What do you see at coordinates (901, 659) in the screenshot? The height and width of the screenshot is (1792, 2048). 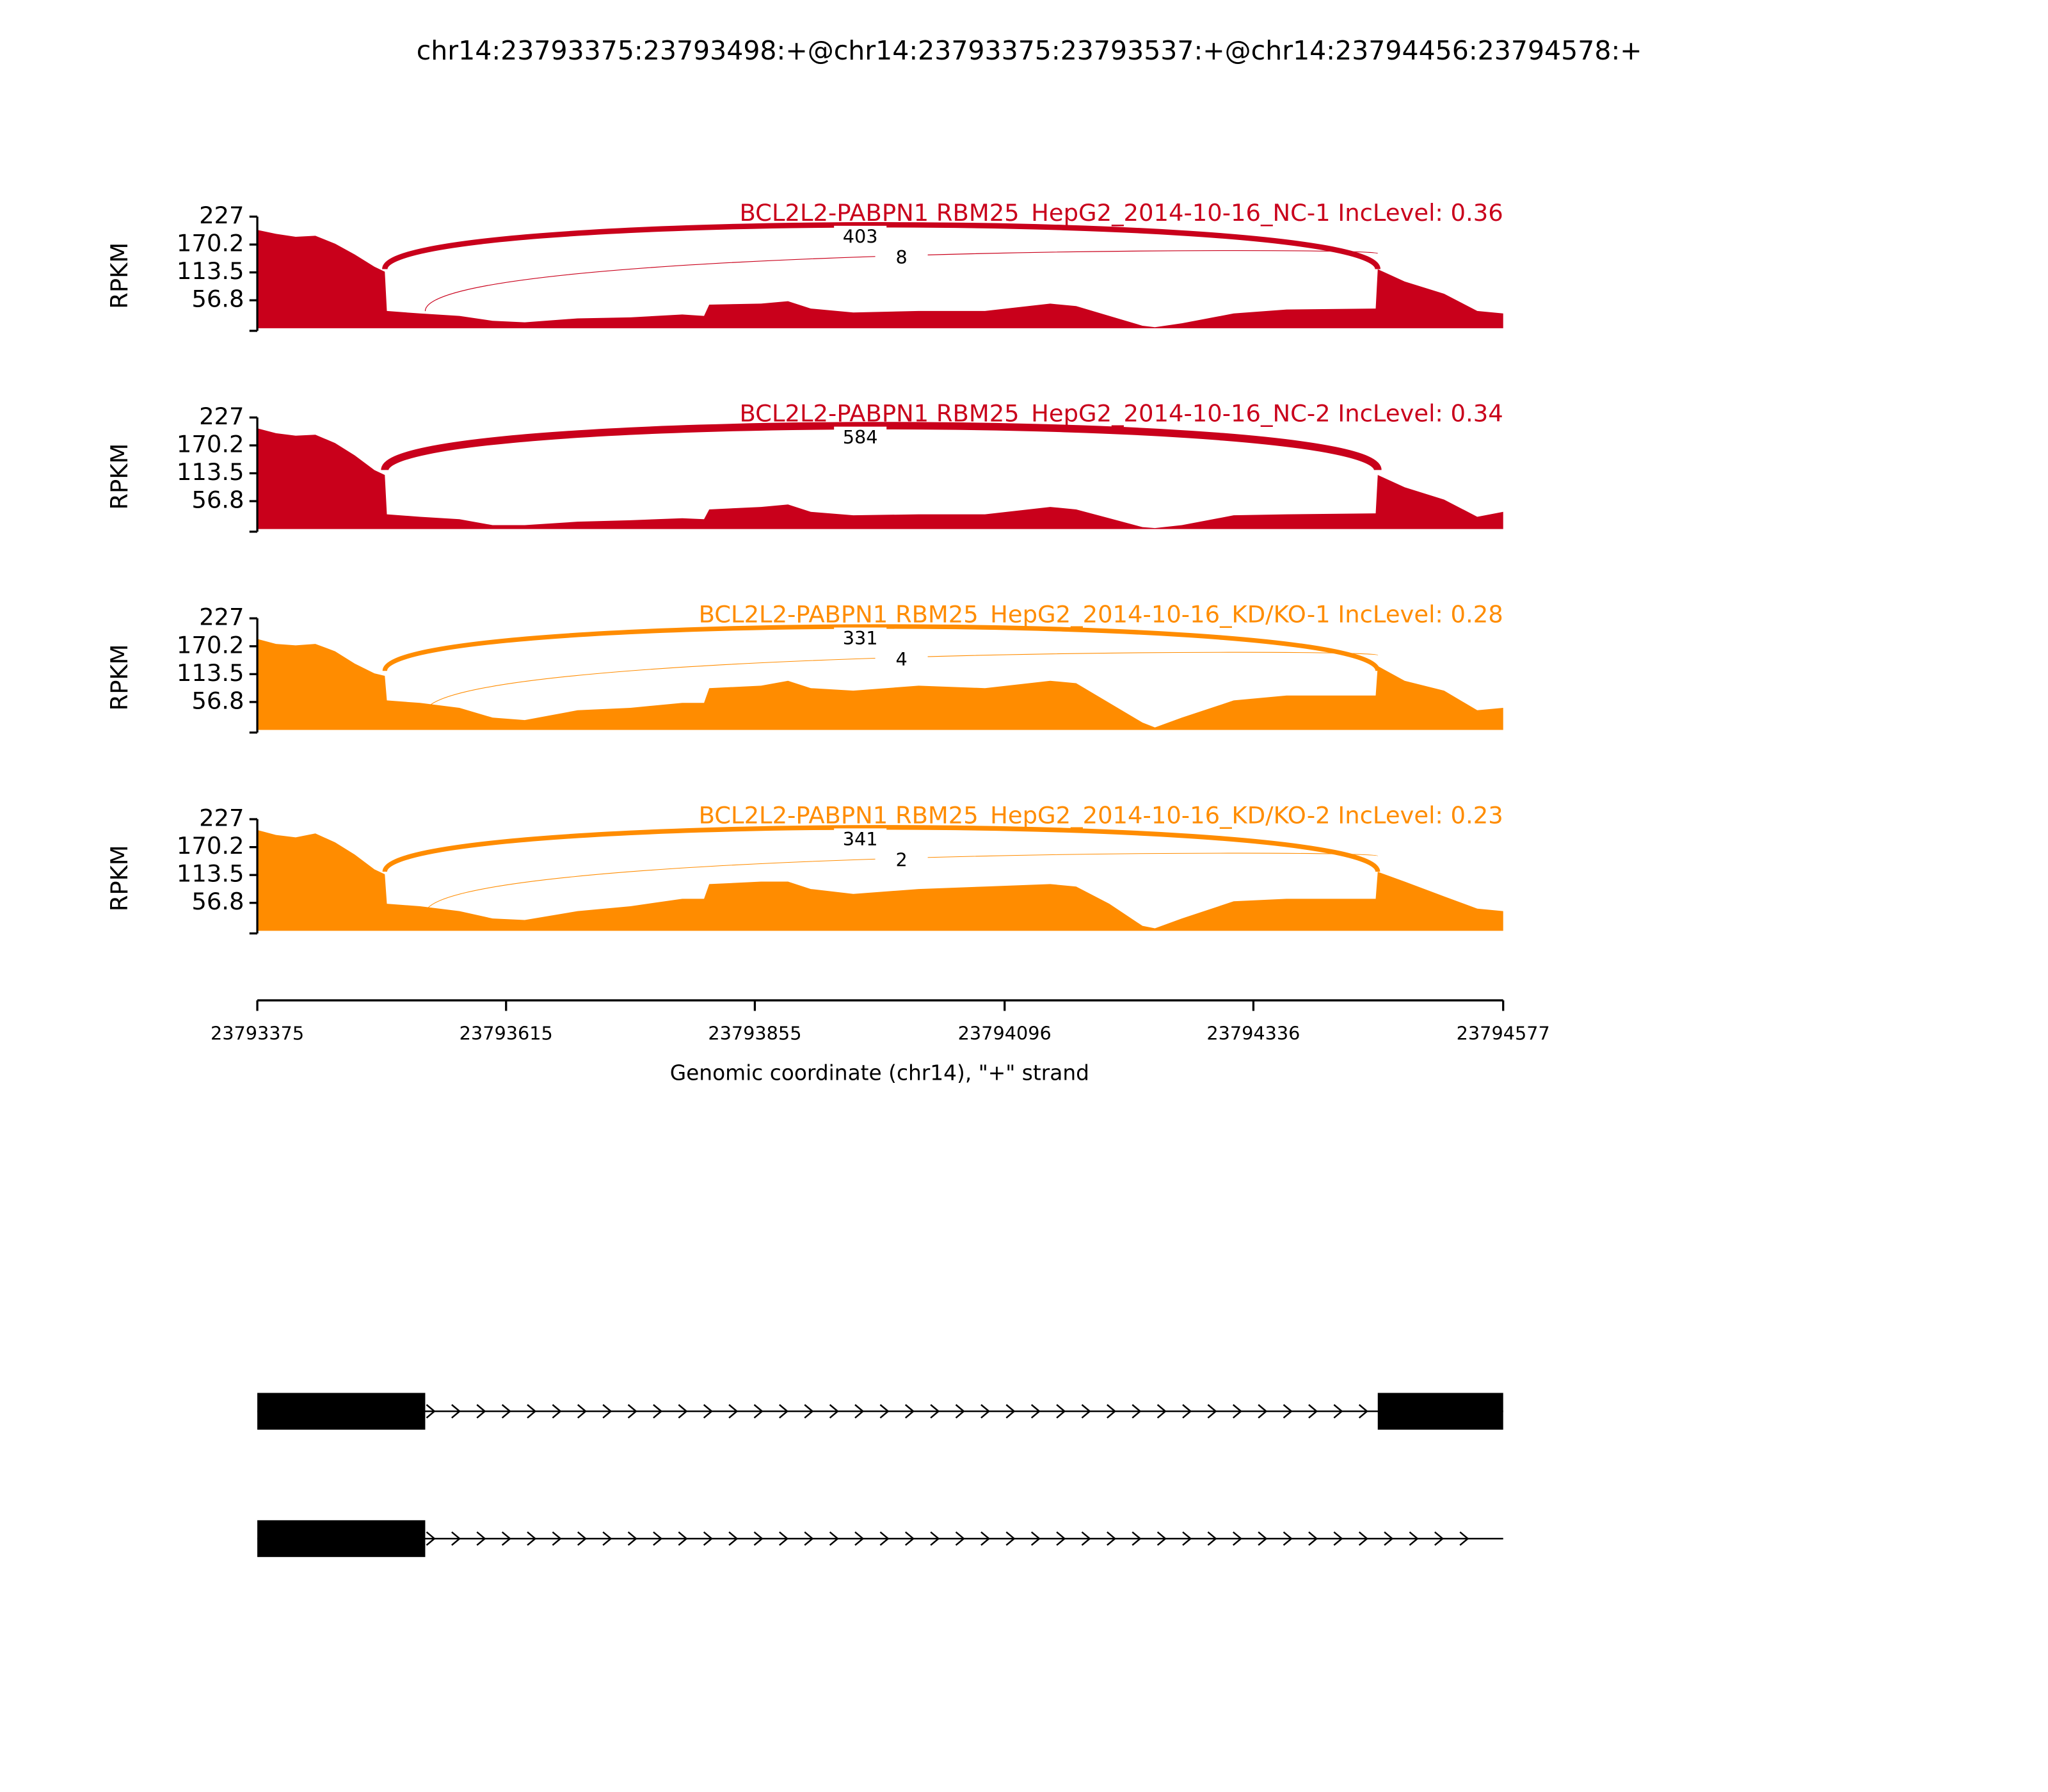 I see `junction-count-label: 4` at bounding box center [901, 659].